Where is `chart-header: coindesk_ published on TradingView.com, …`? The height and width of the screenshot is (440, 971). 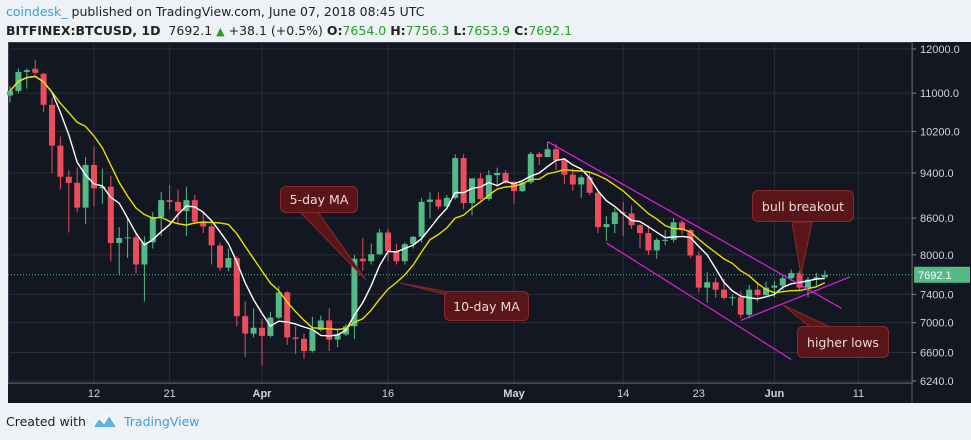 chart-header: coindesk_ published on TradingView.com, … is located at coordinates (289, 21).